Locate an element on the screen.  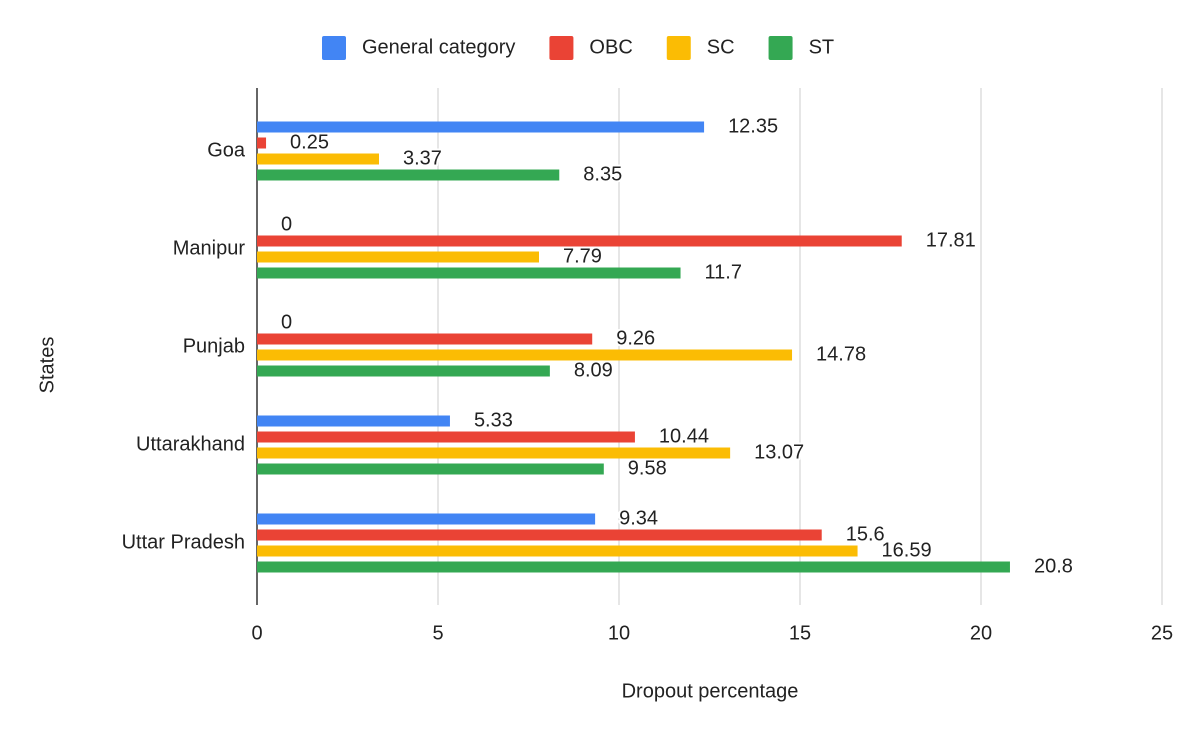
value-label: 8.09 is located at coordinates (593, 370).